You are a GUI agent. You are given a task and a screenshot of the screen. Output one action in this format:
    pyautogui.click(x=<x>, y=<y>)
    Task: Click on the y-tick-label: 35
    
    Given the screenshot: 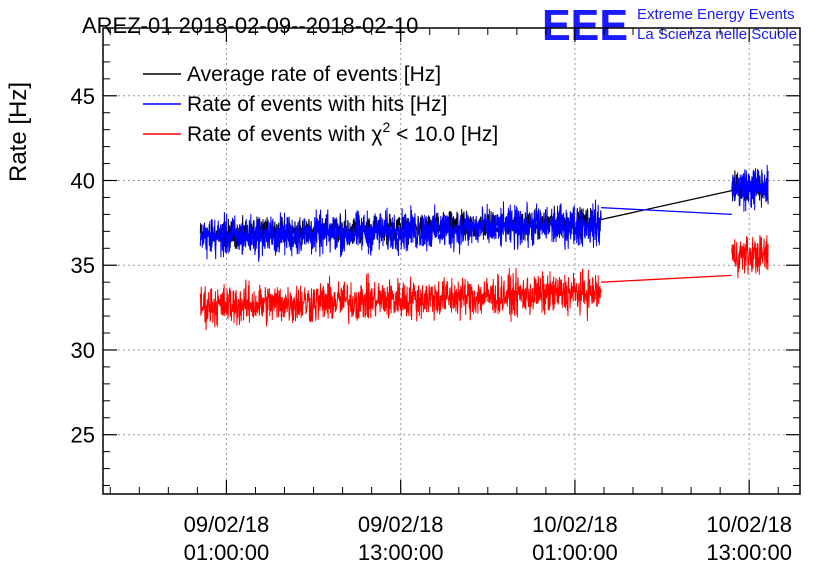 What is the action you would take?
    pyautogui.click(x=83, y=265)
    